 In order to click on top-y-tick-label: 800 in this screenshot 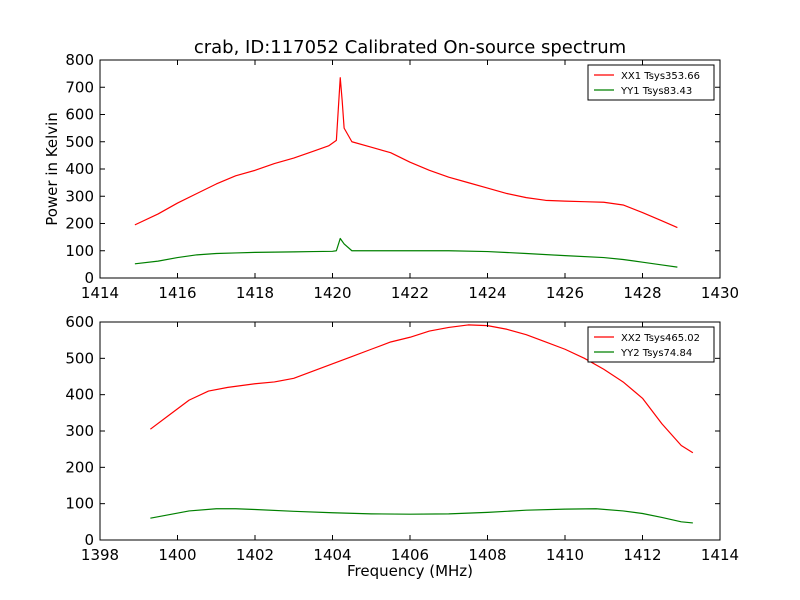, I will do `click(79, 60)`.